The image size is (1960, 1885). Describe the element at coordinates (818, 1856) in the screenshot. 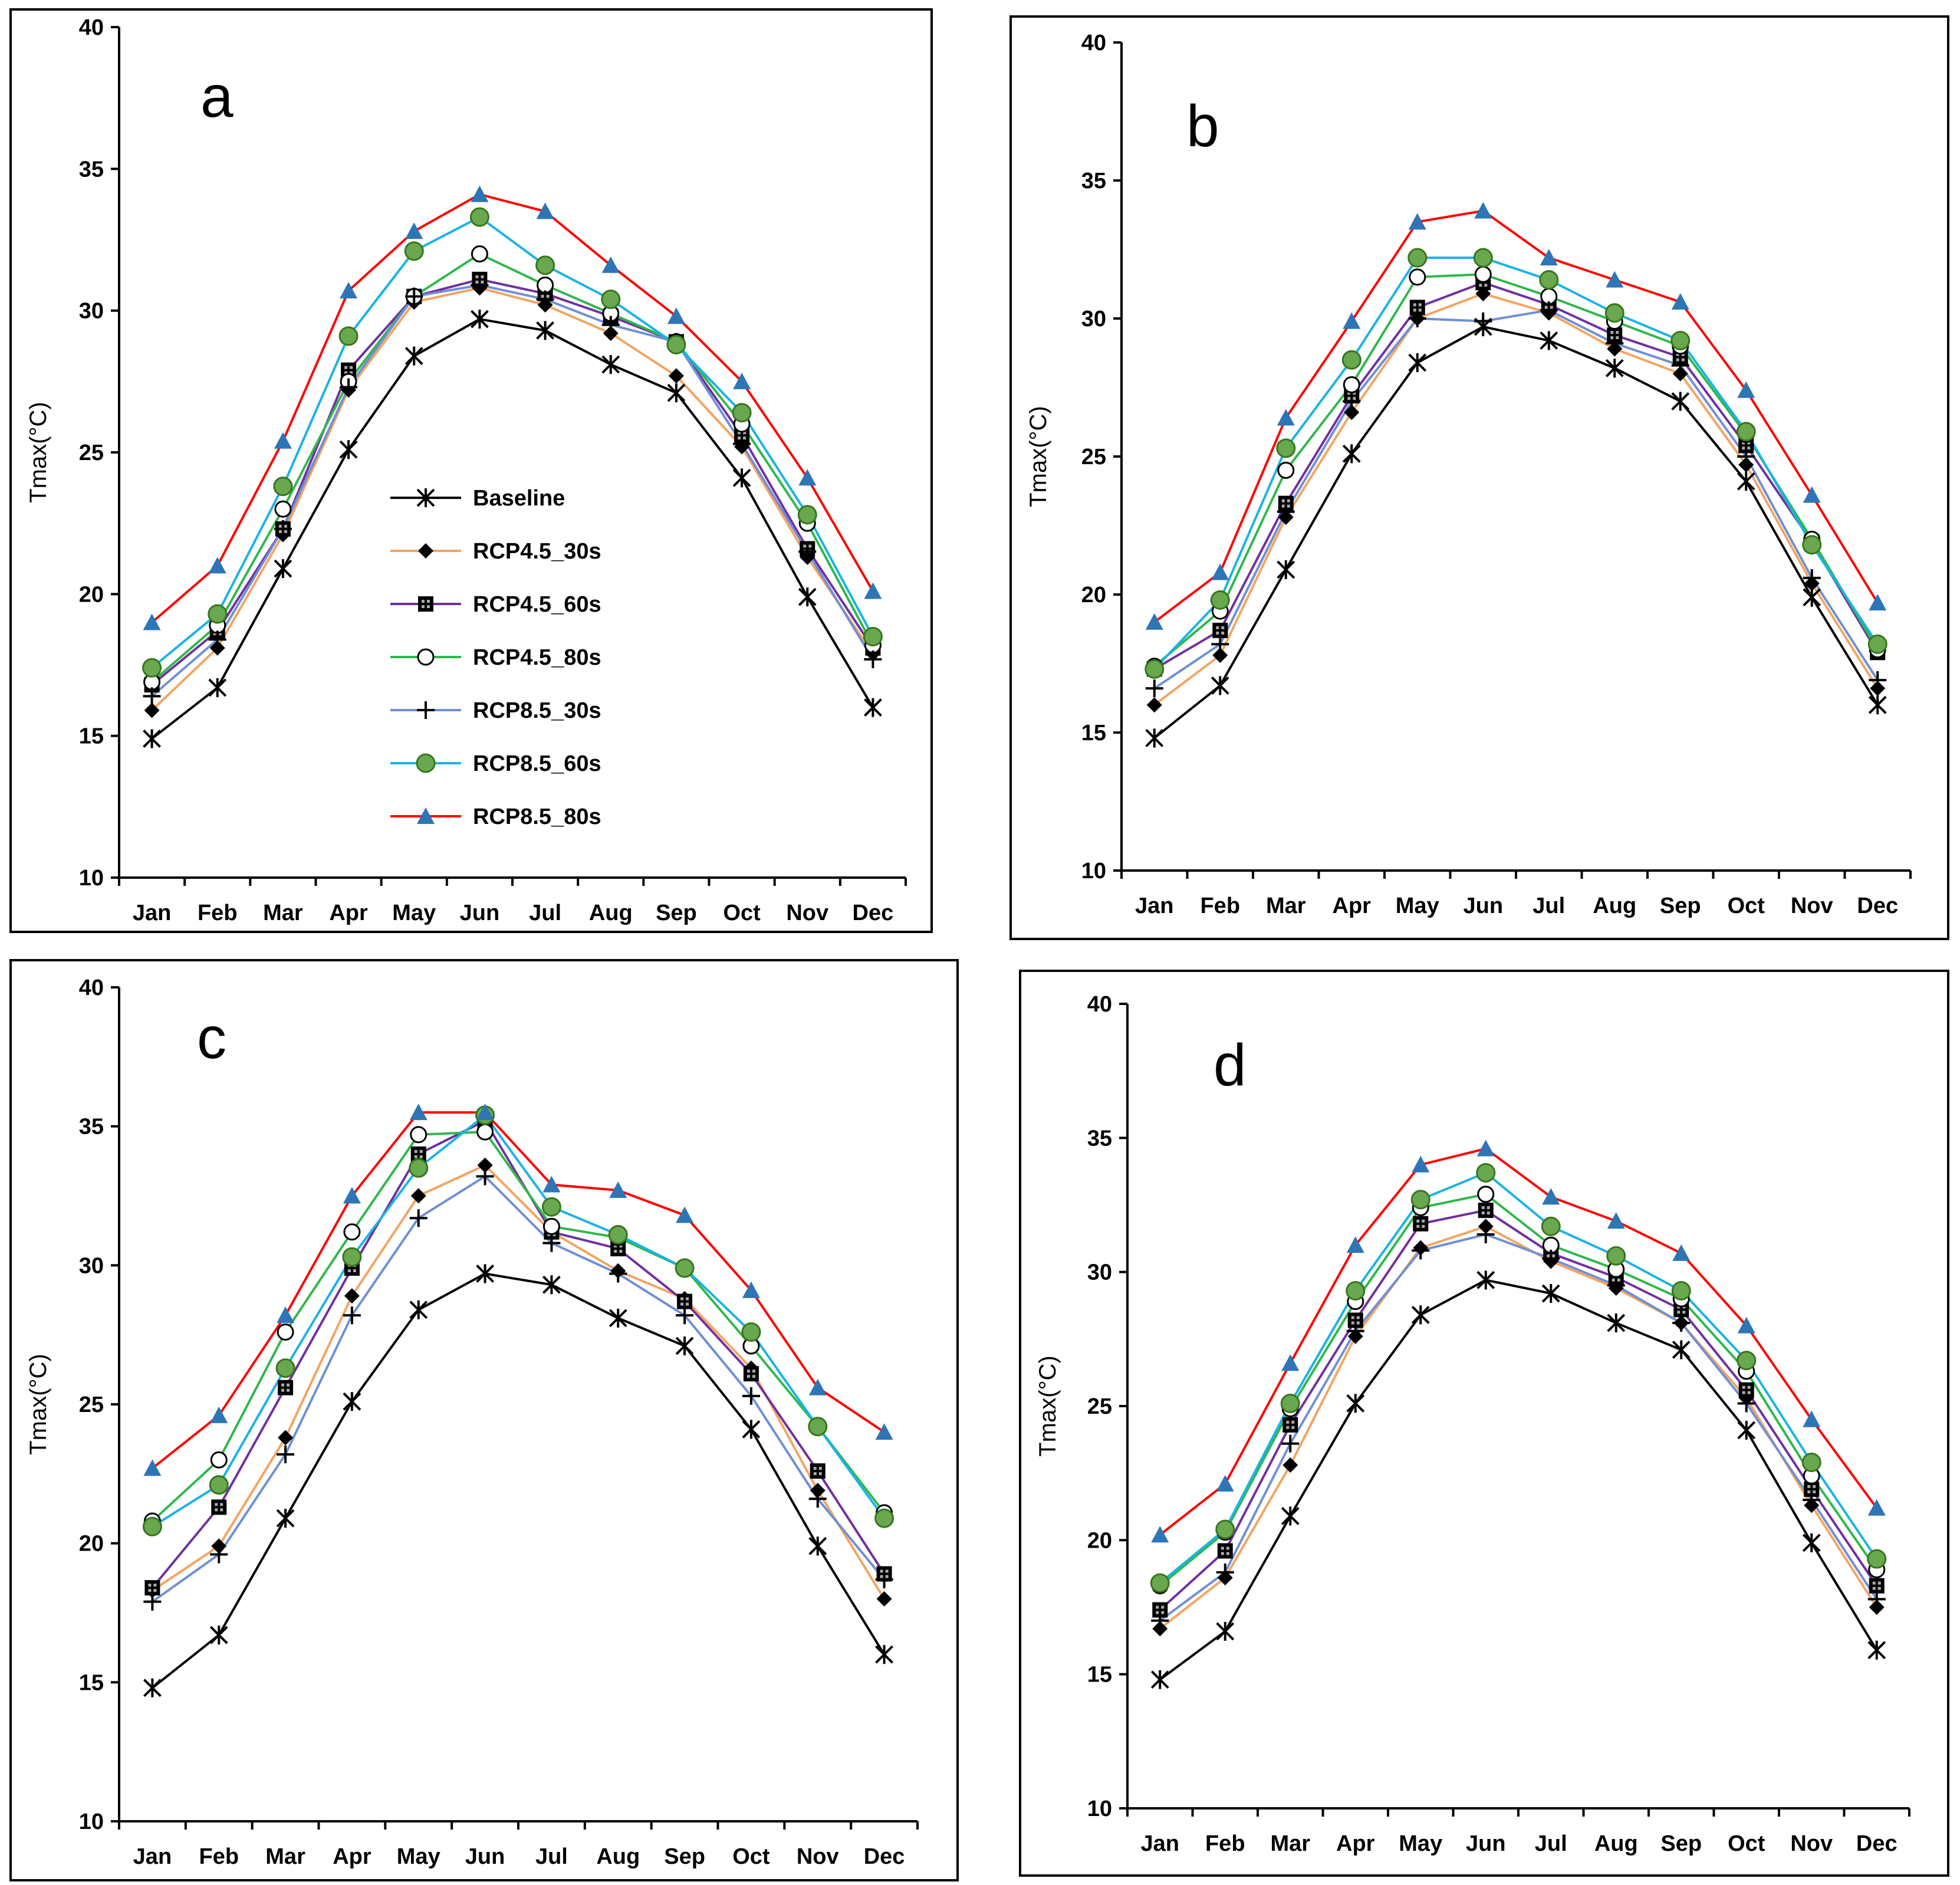

I see `x-tick-label: Nov` at that location.